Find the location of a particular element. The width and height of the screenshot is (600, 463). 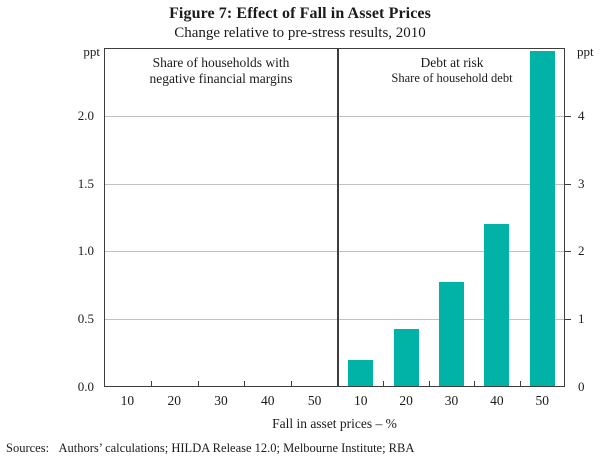

right-axis-tick-label: 2 is located at coordinates (581, 251).